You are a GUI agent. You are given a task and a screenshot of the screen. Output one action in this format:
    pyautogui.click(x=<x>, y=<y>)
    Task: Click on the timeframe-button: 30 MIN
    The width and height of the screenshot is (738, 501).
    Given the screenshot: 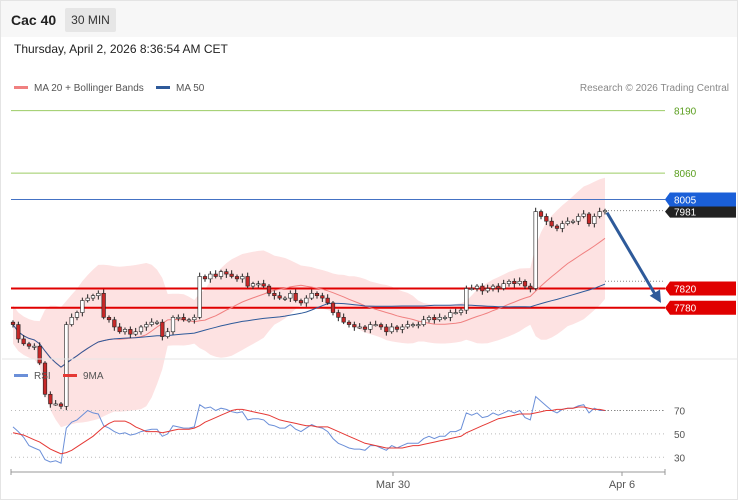 What is the action you would take?
    pyautogui.click(x=90, y=20)
    